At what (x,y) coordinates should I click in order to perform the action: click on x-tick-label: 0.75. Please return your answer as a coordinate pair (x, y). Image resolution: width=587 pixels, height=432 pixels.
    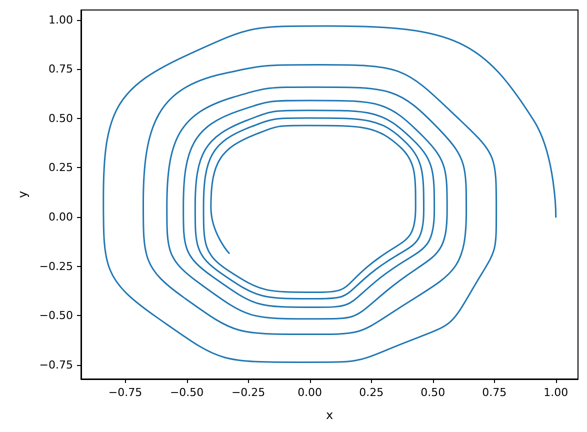
    Looking at the image, I should click on (494, 392).